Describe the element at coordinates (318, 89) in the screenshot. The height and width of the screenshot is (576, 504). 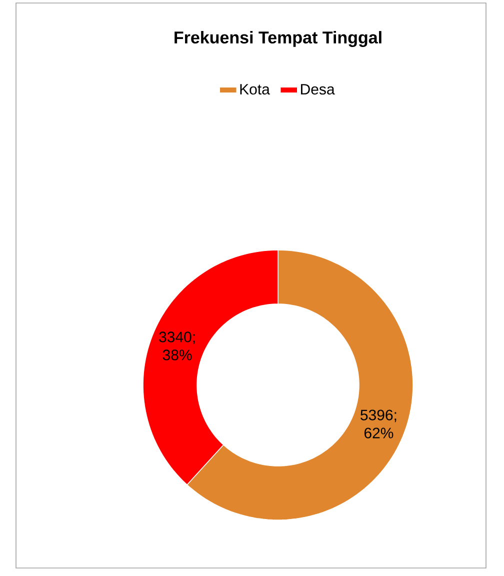
I see `legend-label: Desa` at that location.